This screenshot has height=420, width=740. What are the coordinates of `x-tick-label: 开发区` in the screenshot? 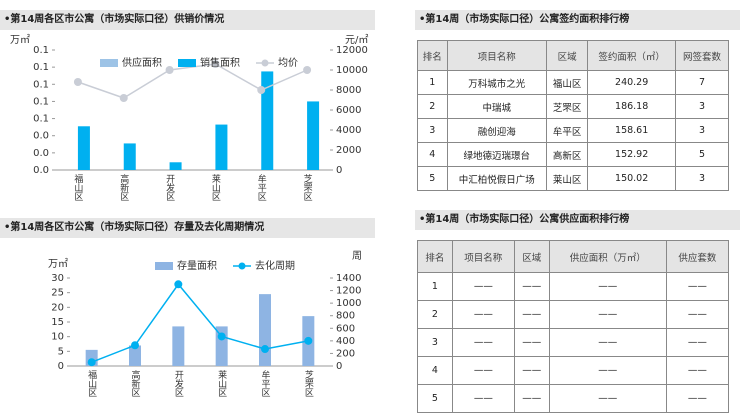 It's located at (169, 187).